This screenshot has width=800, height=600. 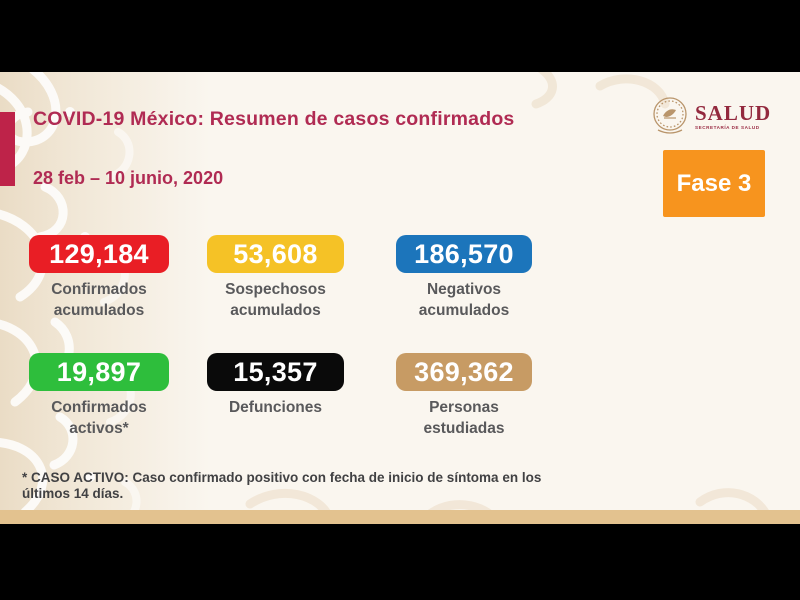 I want to click on stat-label: Confirmados acumulados, so click(x=99, y=300).